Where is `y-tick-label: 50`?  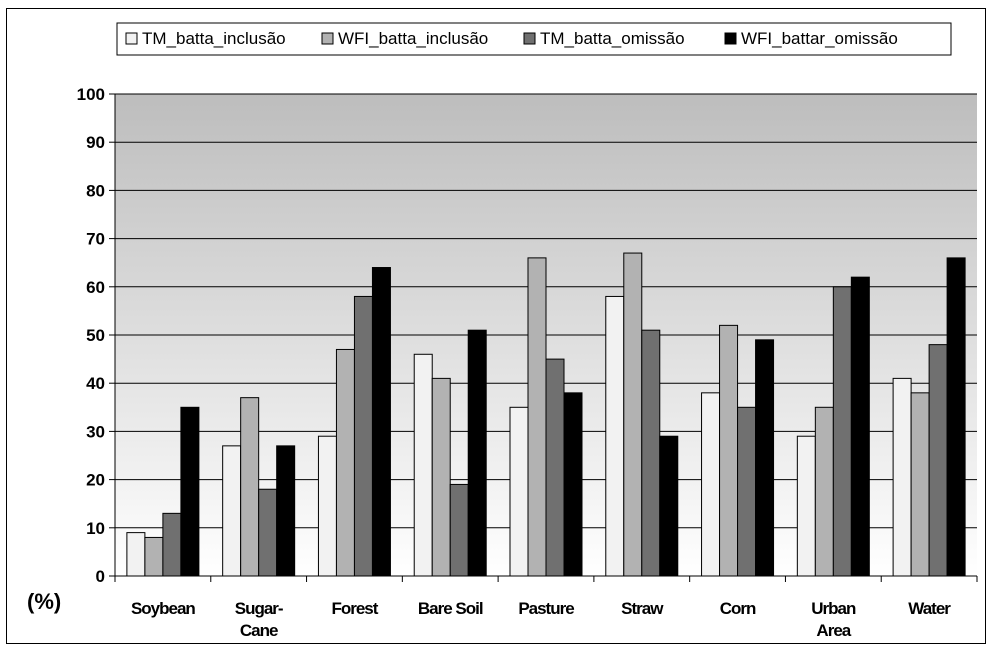
y-tick-label: 50 is located at coordinates (95, 335).